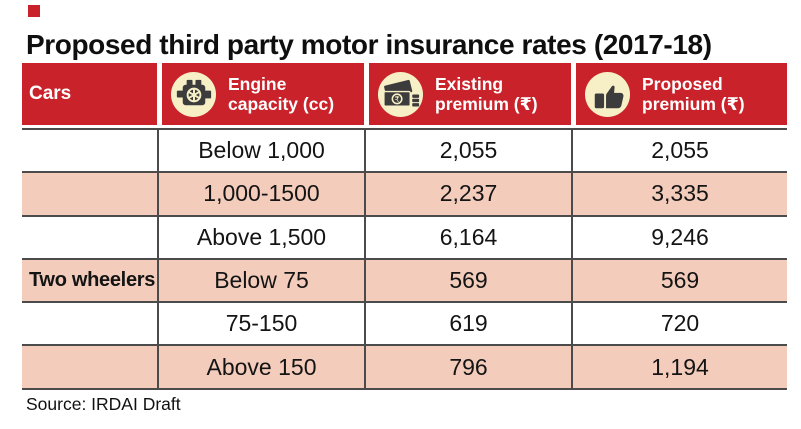  Describe the element at coordinates (469, 324) in the screenshot. I see `cell-existing: 619` at that location.